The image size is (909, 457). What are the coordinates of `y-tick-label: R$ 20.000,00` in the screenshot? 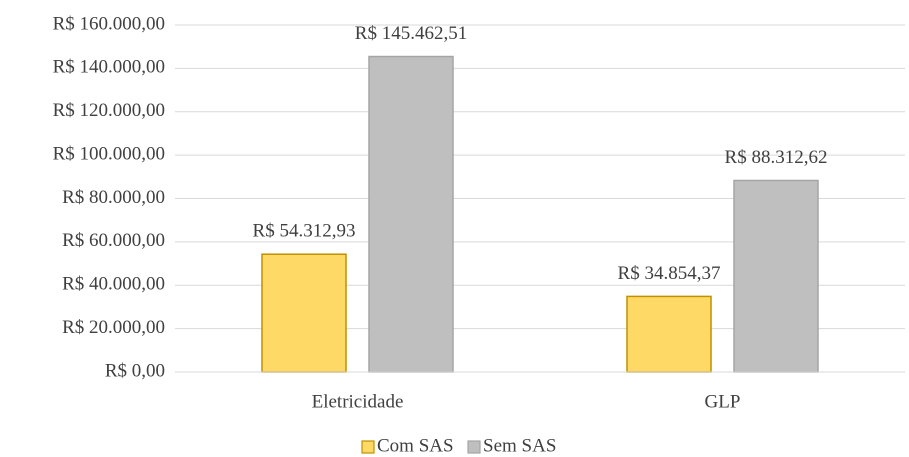 It's located at (113, 327).